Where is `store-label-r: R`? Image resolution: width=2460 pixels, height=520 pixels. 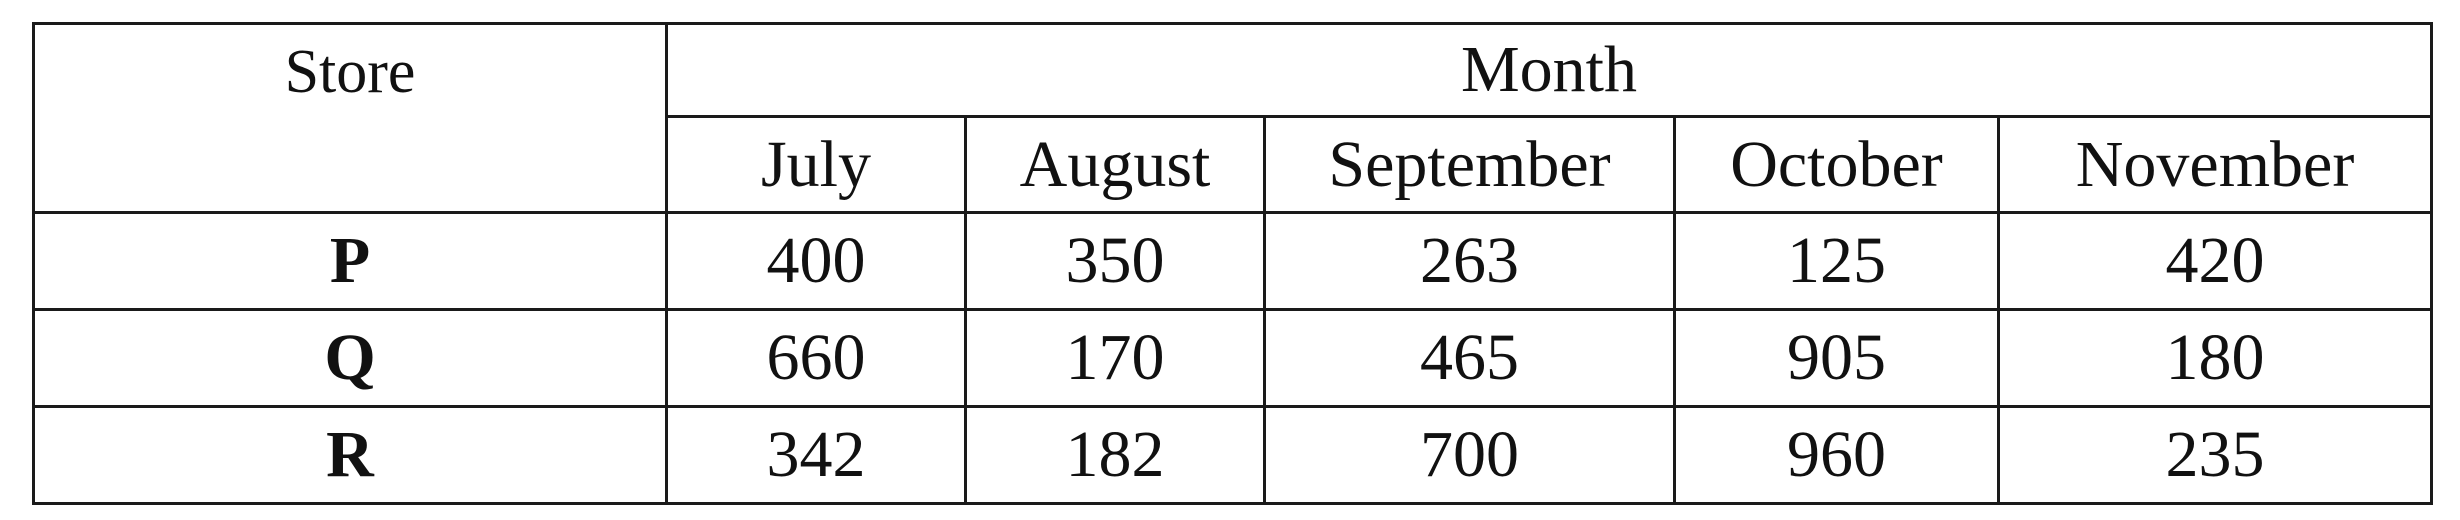
store-label-r: R is located at coordinates (350, 455).